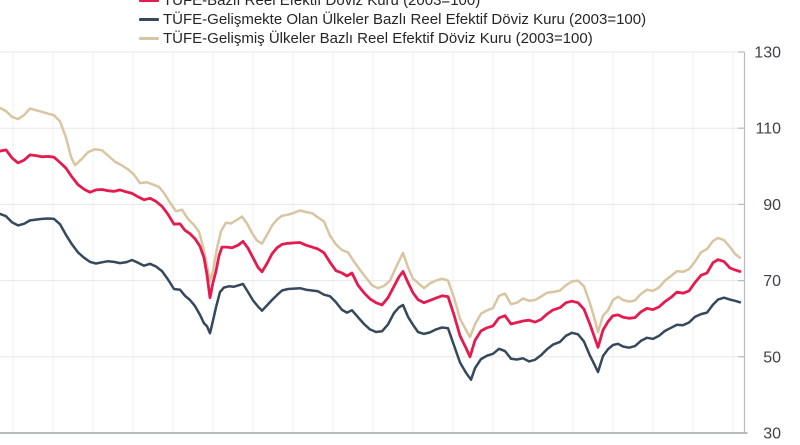 This screenshot has width=800, height=445. Describe the element at coordinates (768, 129) in the screenshot. I see `y-axis-tick-label: 110` at that location.